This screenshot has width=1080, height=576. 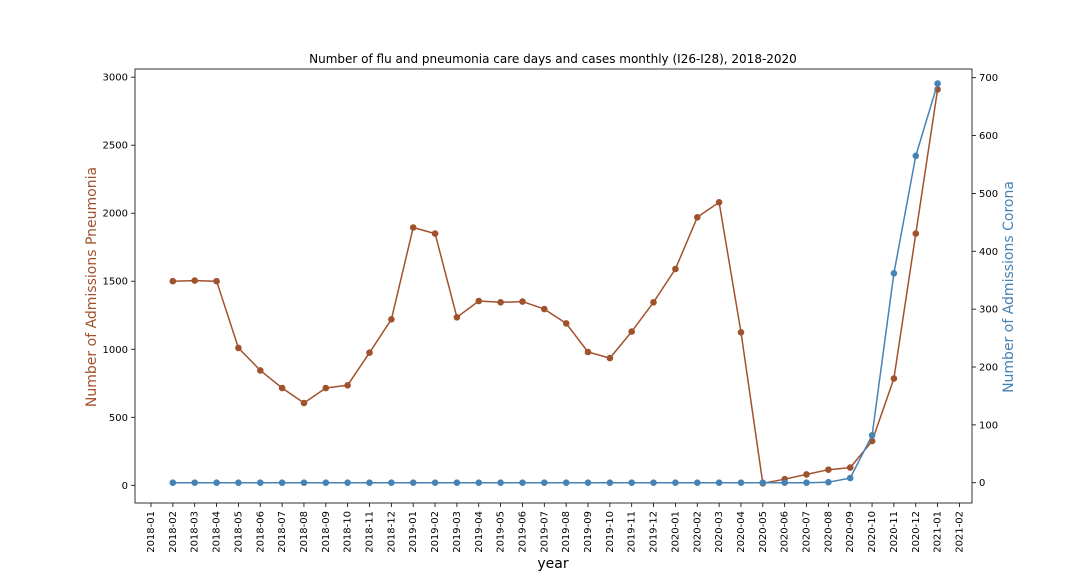 I want to click on x-tick-label: 2020-01, so click(x=675, y=532).